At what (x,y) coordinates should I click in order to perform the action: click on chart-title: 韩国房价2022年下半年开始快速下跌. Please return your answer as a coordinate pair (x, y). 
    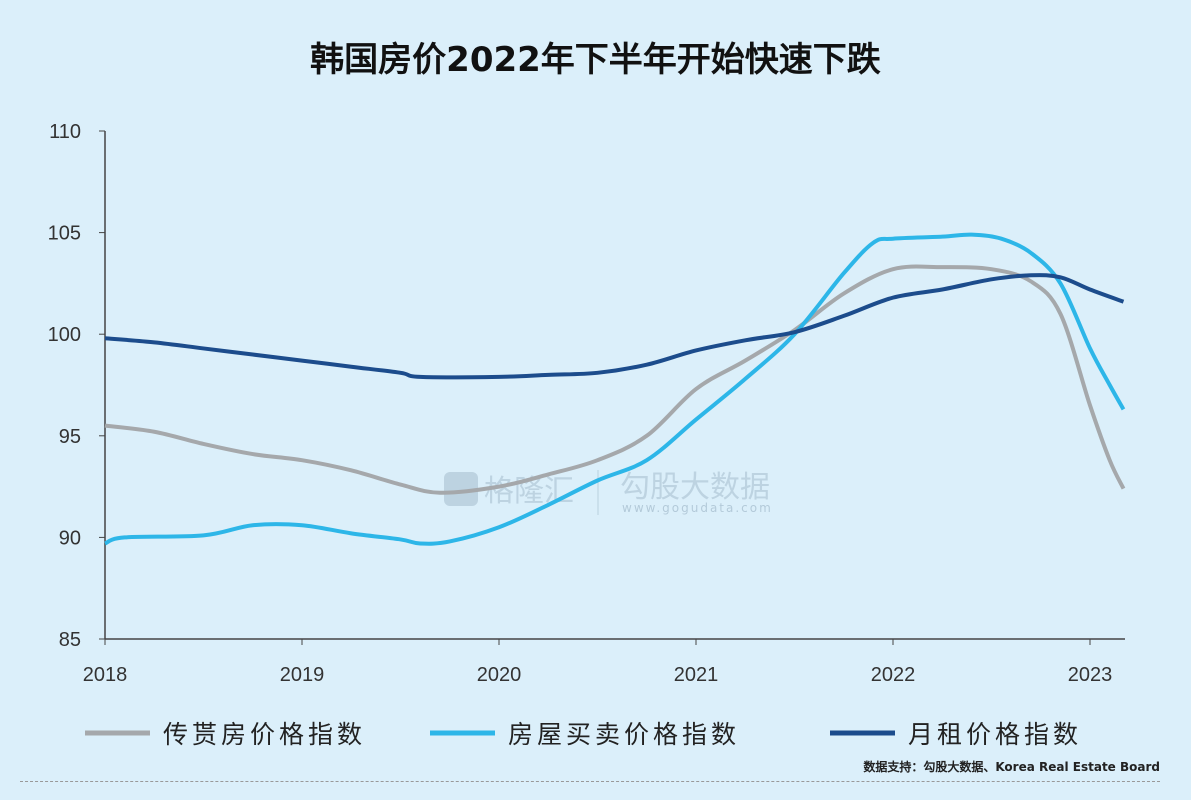
    Looking at the image, I should click on (595, 60).